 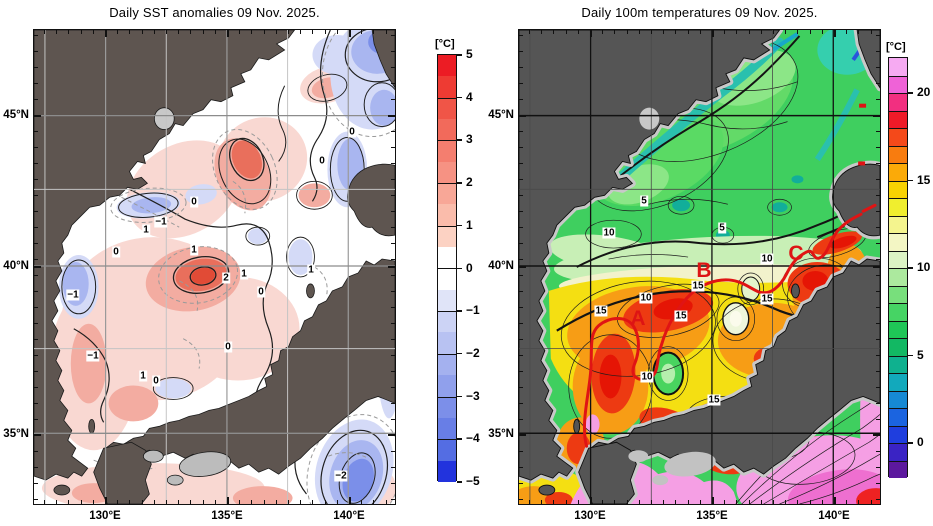 I want to click on contour-label: 5, so click(x=644, y=201).